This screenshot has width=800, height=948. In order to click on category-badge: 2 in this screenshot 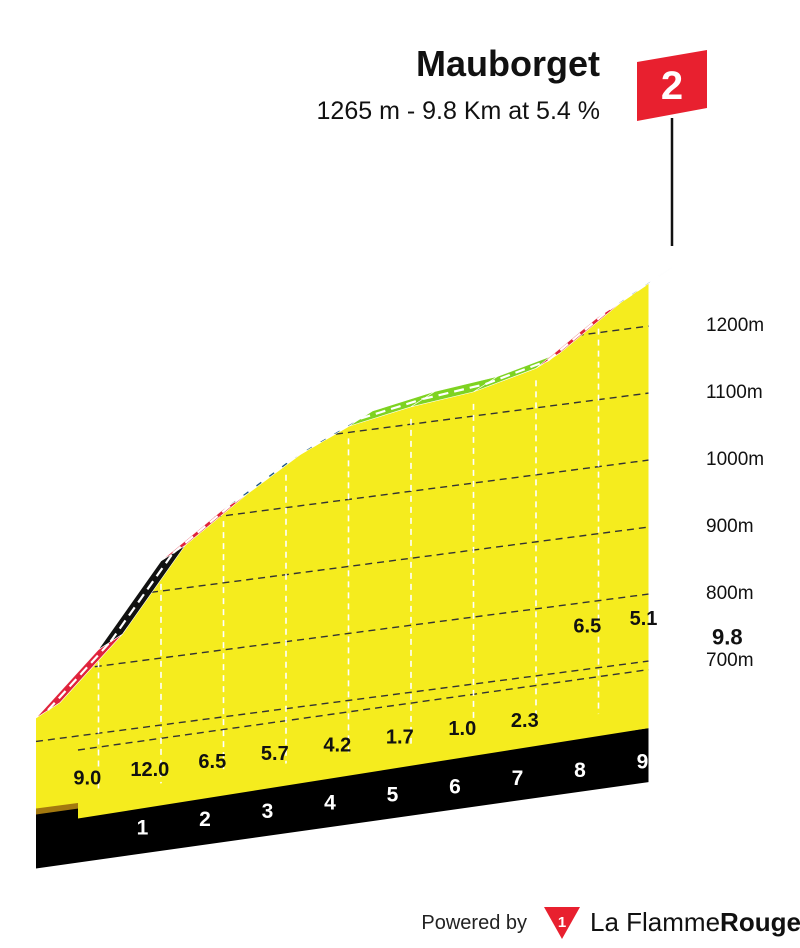, I will do `click(672, 86)`.